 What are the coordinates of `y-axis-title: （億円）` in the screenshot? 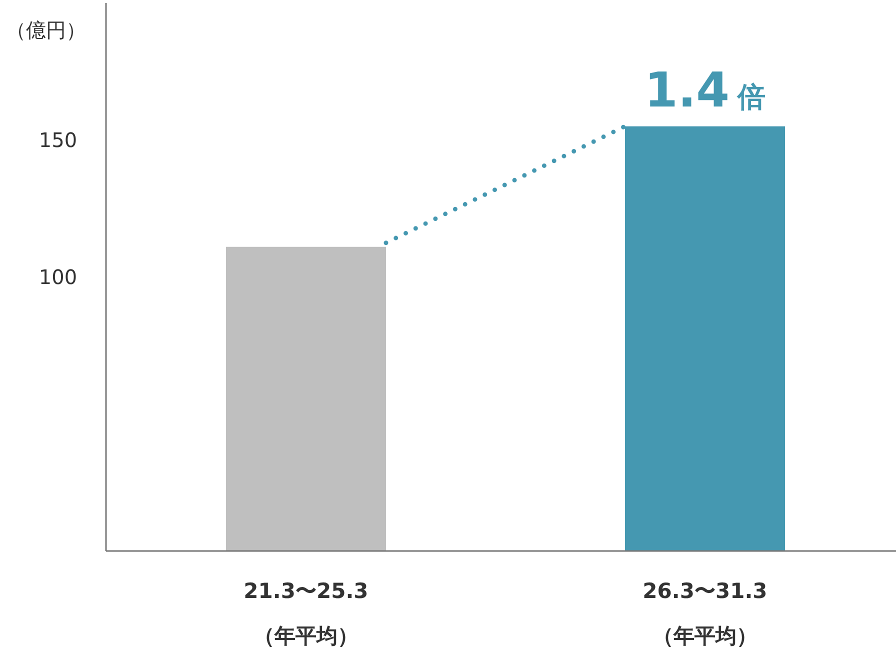 It's located at (46, 30).